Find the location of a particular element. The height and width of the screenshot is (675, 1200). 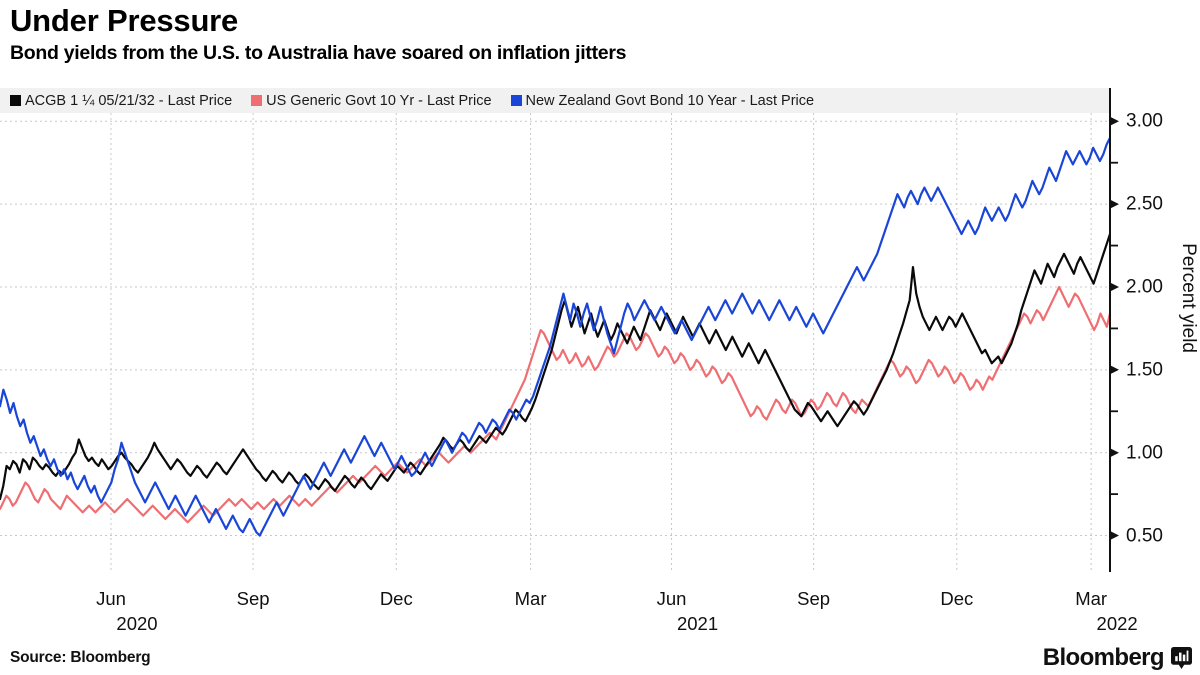

bloomberg-brand: Bloomberg is located at coordinates (1117, 658).